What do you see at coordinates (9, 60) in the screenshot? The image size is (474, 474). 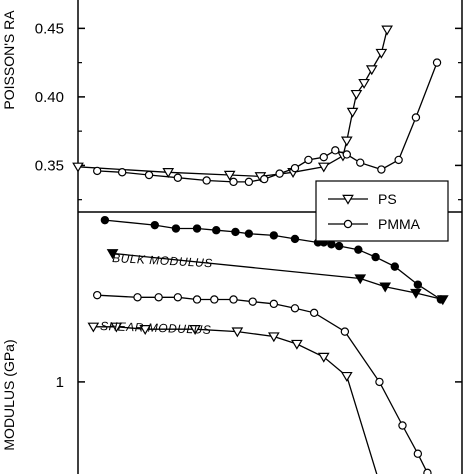 I see `poisson-ratio-axis-label: POISSON'S RA` at bounding box center [9, 60].